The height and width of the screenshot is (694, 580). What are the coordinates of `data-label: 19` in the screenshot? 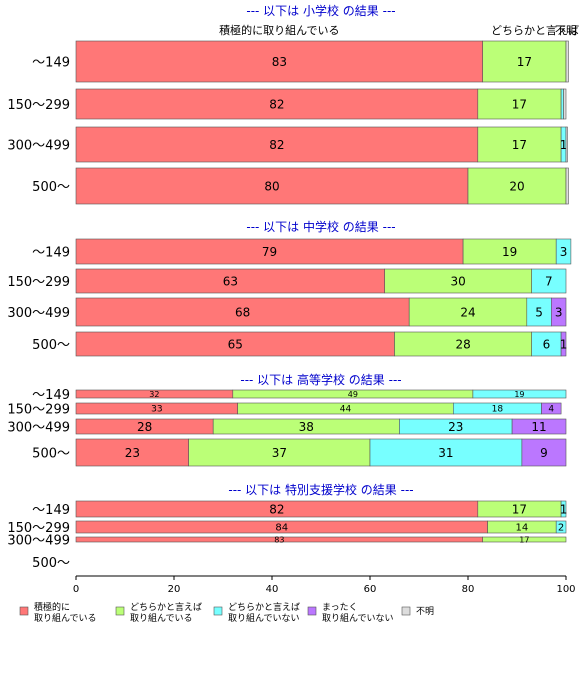 It's located at (509, 252).